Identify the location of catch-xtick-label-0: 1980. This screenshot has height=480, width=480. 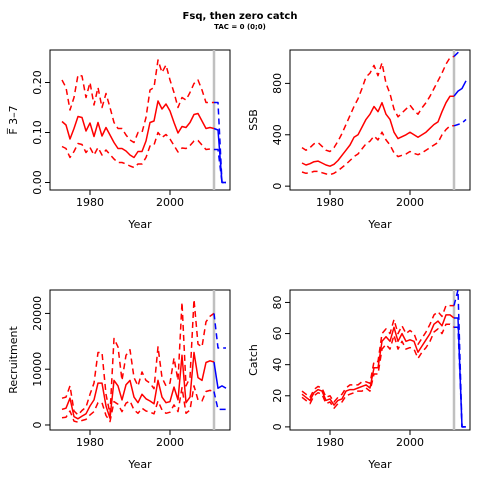
(330, 442).